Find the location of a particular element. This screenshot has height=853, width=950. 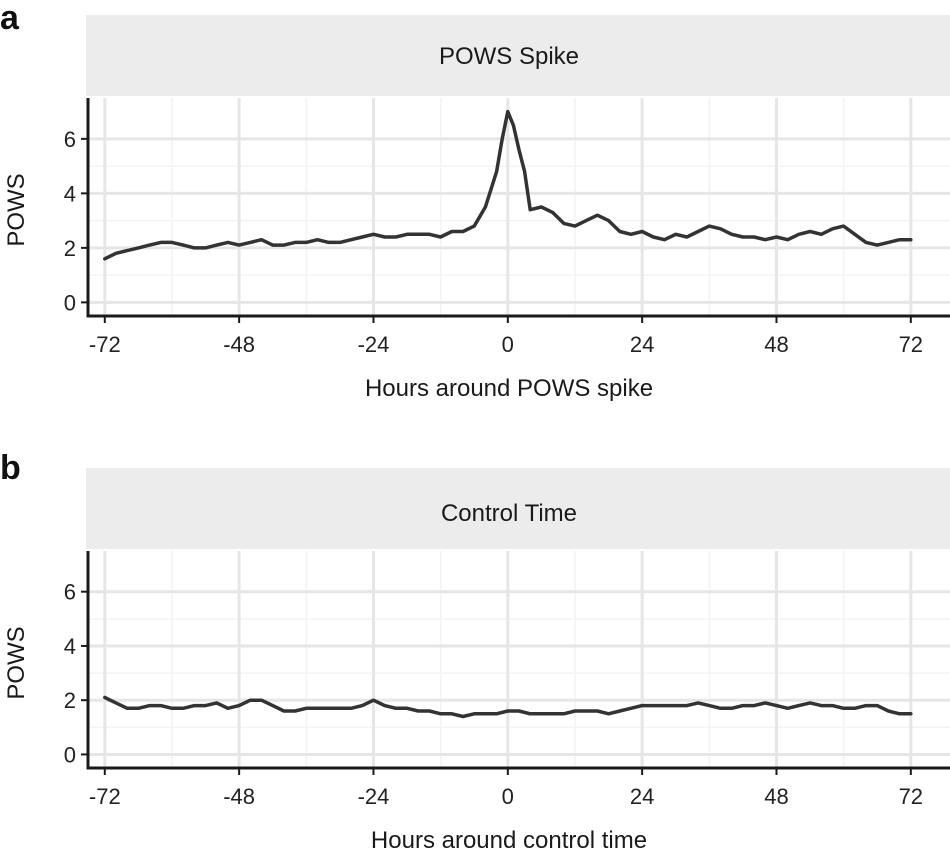

panel-letter: b is located at coordinates (10, 468).